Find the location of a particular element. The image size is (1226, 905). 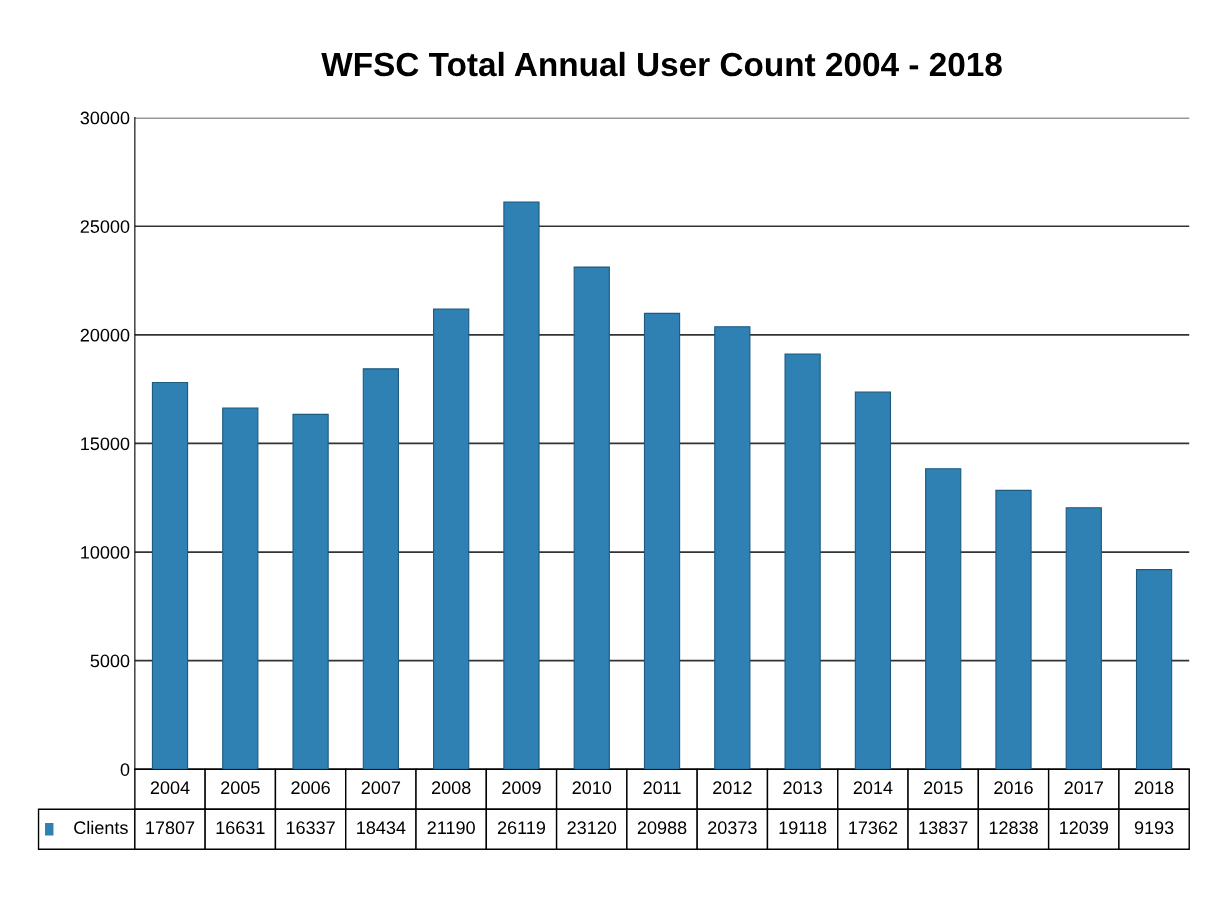

data-label: 17807 is located at coordinates (170, 828).